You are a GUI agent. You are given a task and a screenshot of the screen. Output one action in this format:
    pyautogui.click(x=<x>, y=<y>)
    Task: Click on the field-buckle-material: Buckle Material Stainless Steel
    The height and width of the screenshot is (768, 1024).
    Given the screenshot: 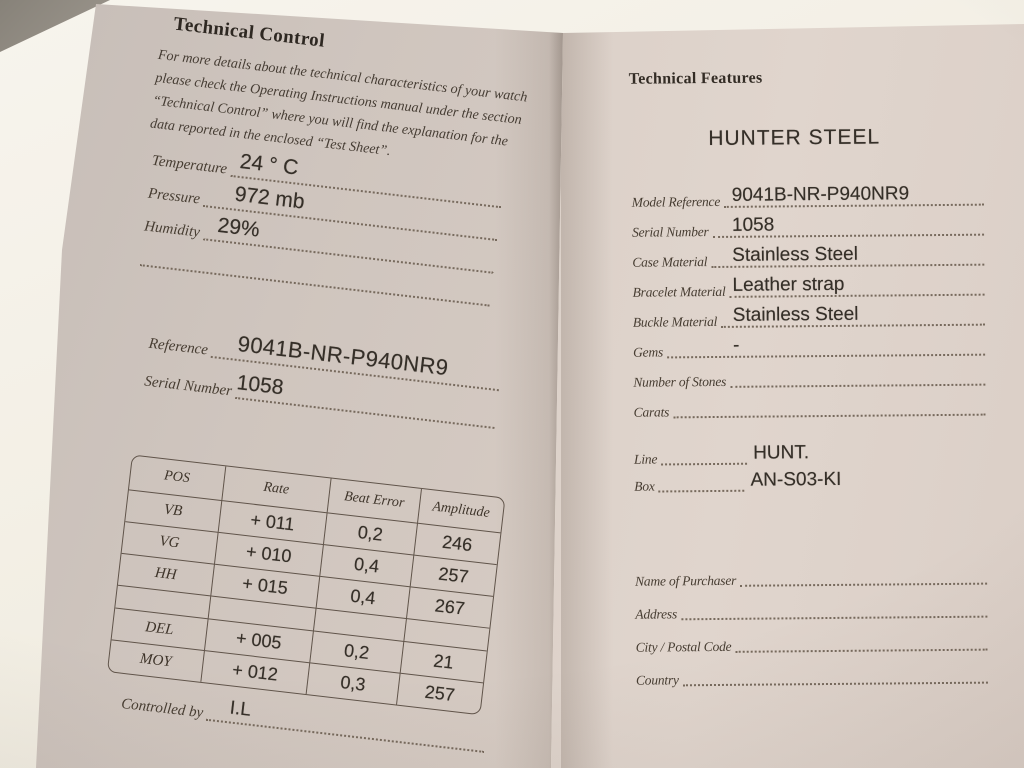 What is the action you would take?
    pyautogui.click(x=809, y=315)
    